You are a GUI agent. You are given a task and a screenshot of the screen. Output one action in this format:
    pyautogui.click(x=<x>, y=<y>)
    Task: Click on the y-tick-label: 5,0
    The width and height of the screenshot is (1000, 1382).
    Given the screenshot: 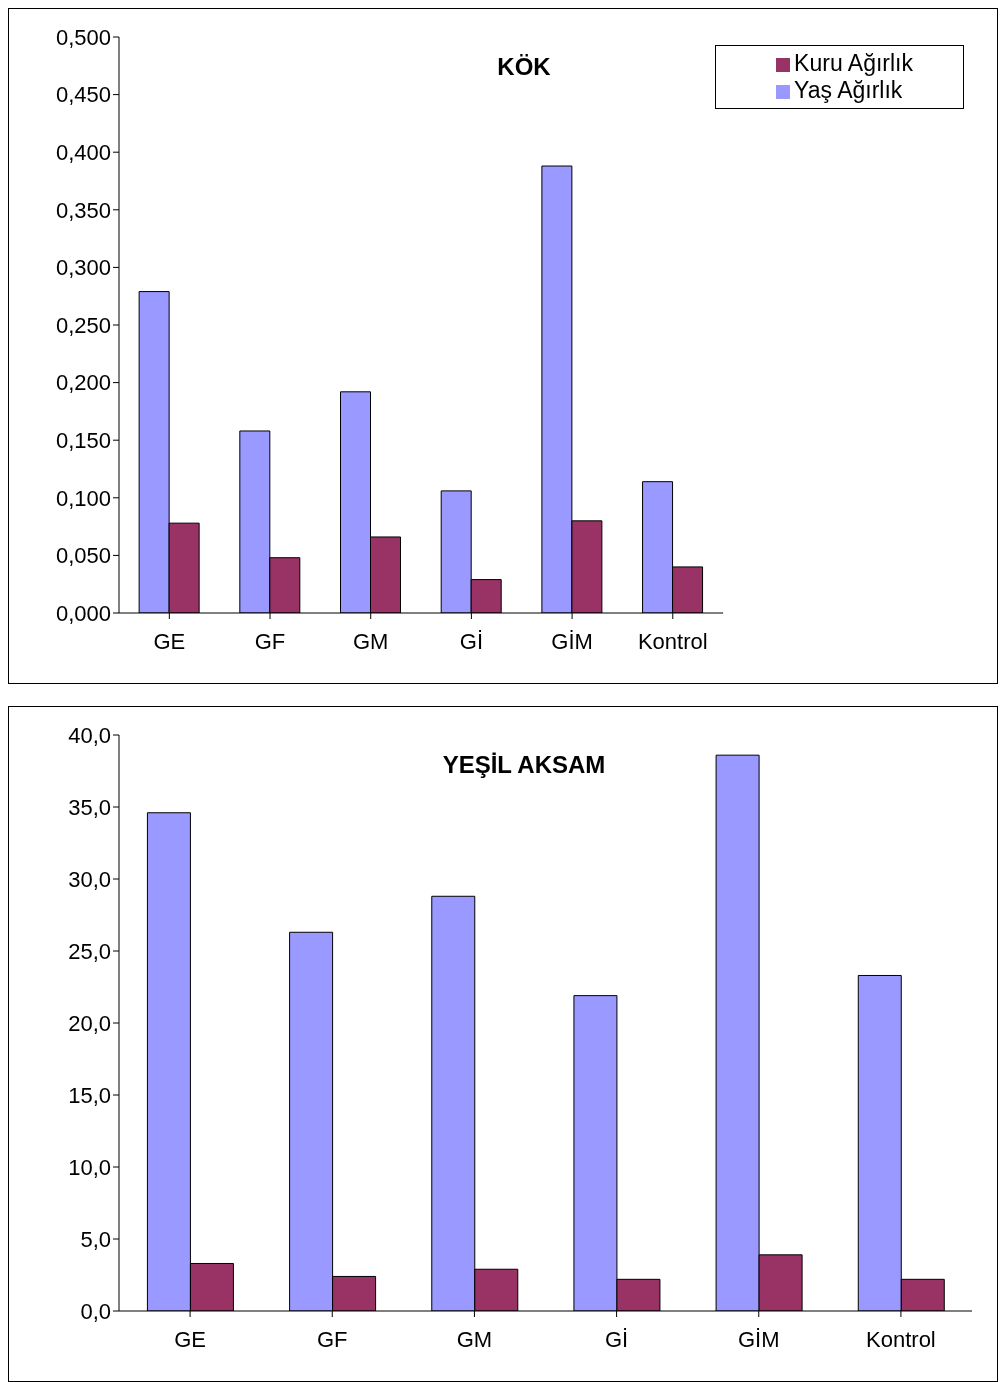 What is the action you would take?
    pyautogui.click(x=95, y=1239)
    